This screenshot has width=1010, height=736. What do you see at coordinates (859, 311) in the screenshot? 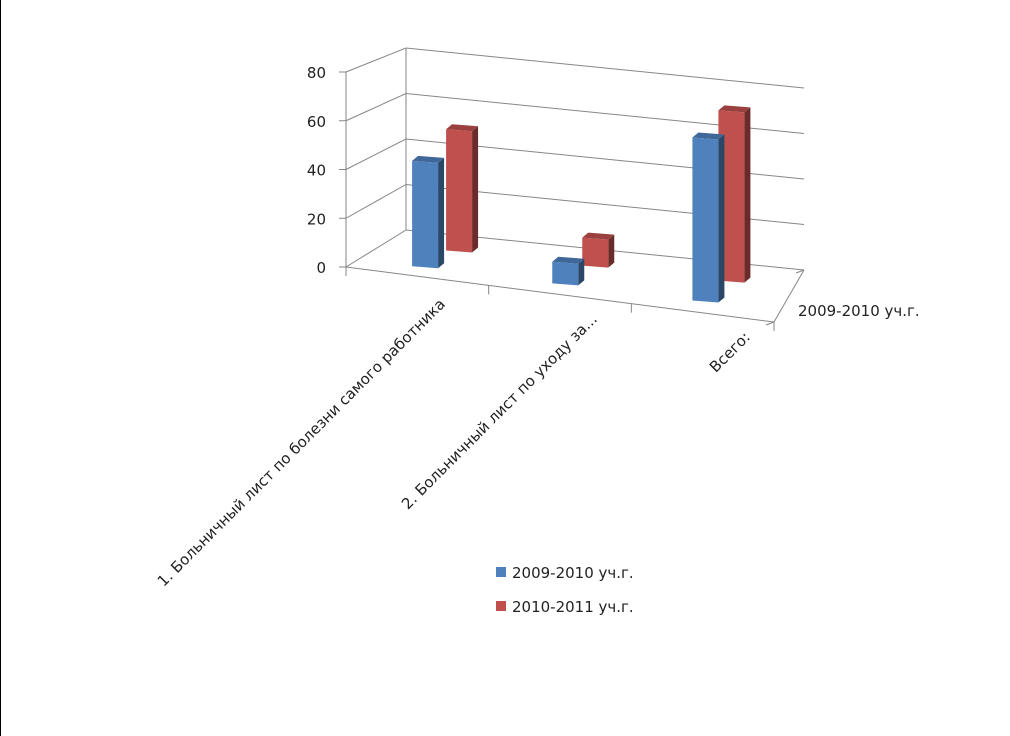
I see `depth-axis-label: 2009-2010 уч.г.` at bounding box center [859, 311].